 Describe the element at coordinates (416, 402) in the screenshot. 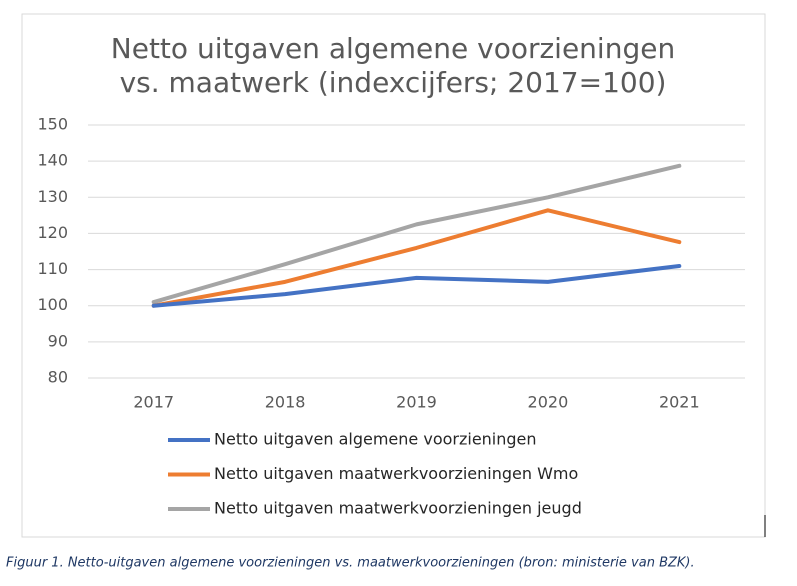

I see `x-tick-label: 2019` at that location.